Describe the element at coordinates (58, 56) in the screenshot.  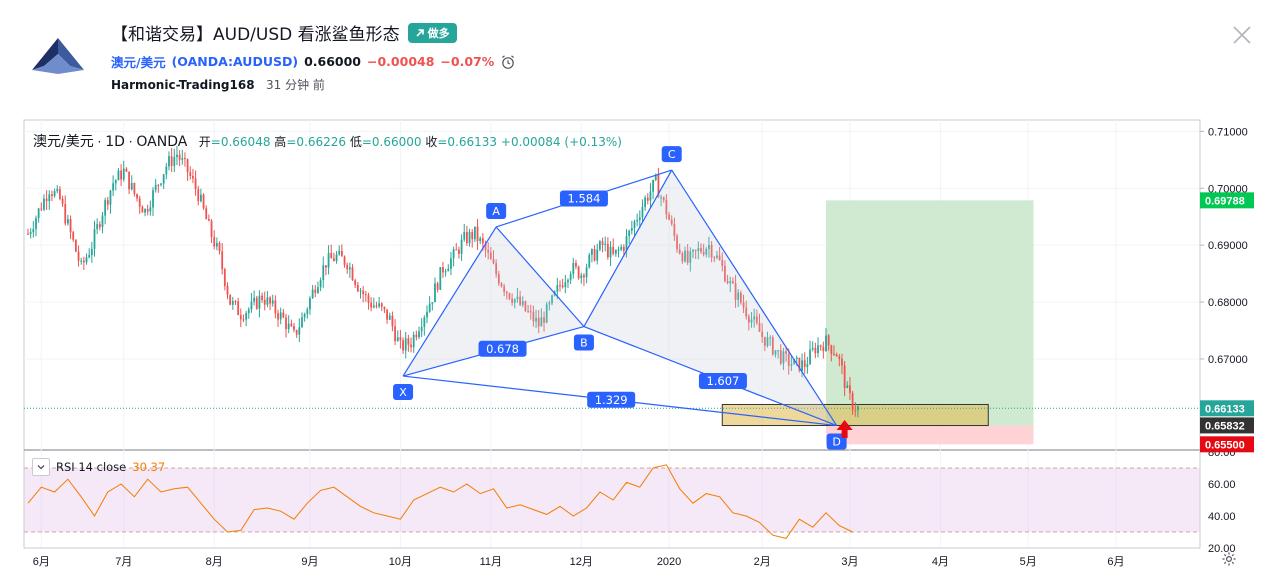
I see `author-logo` at that location.